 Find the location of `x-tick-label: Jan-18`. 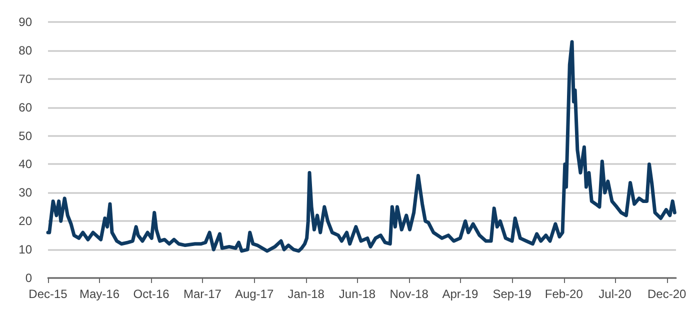

x-tick-label: Jan-18 is located at coordinates (306, 294).